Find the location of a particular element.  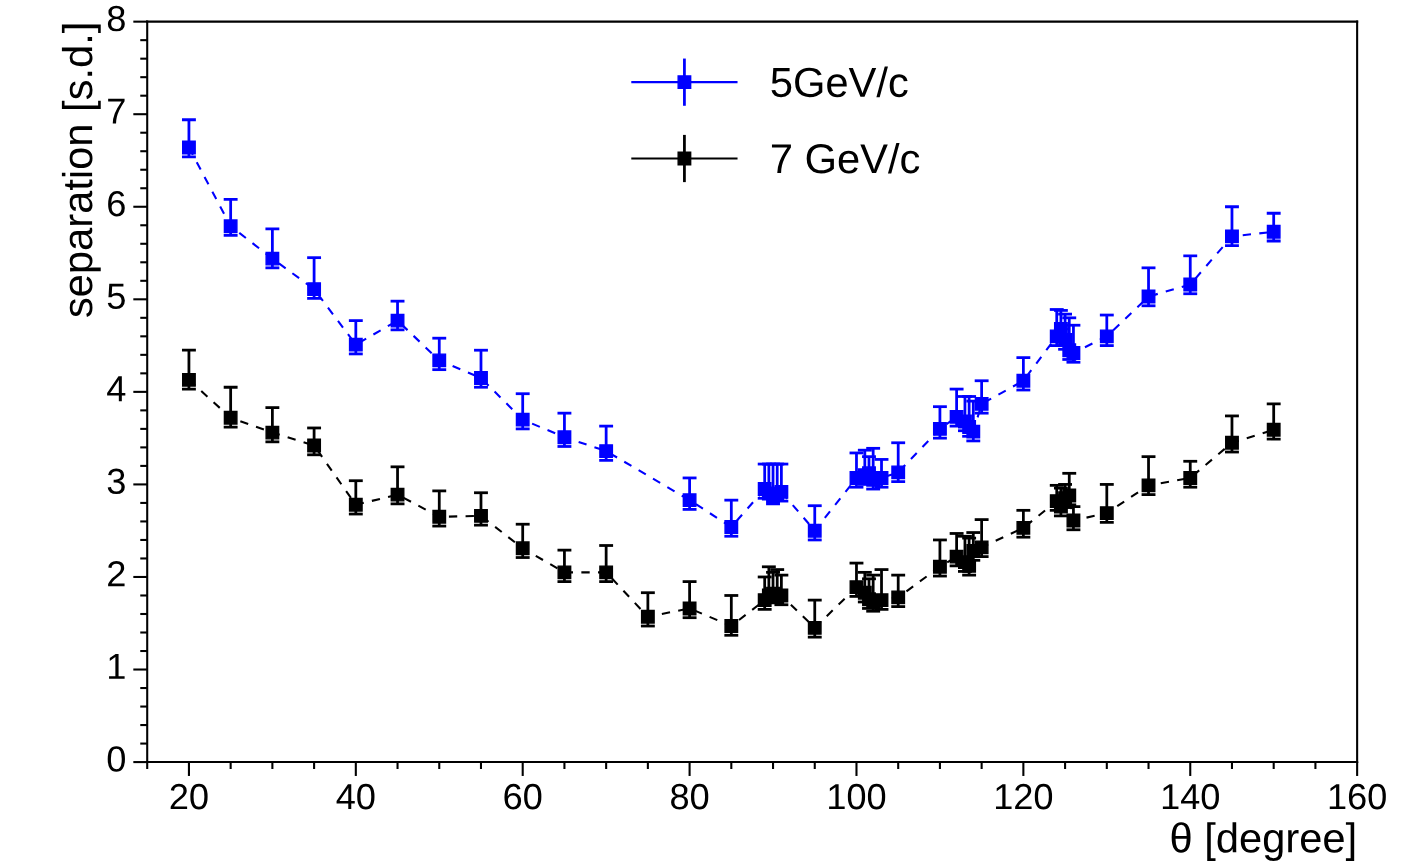

legend-label: 7 GeV/c is located at coordinates (845, 158).